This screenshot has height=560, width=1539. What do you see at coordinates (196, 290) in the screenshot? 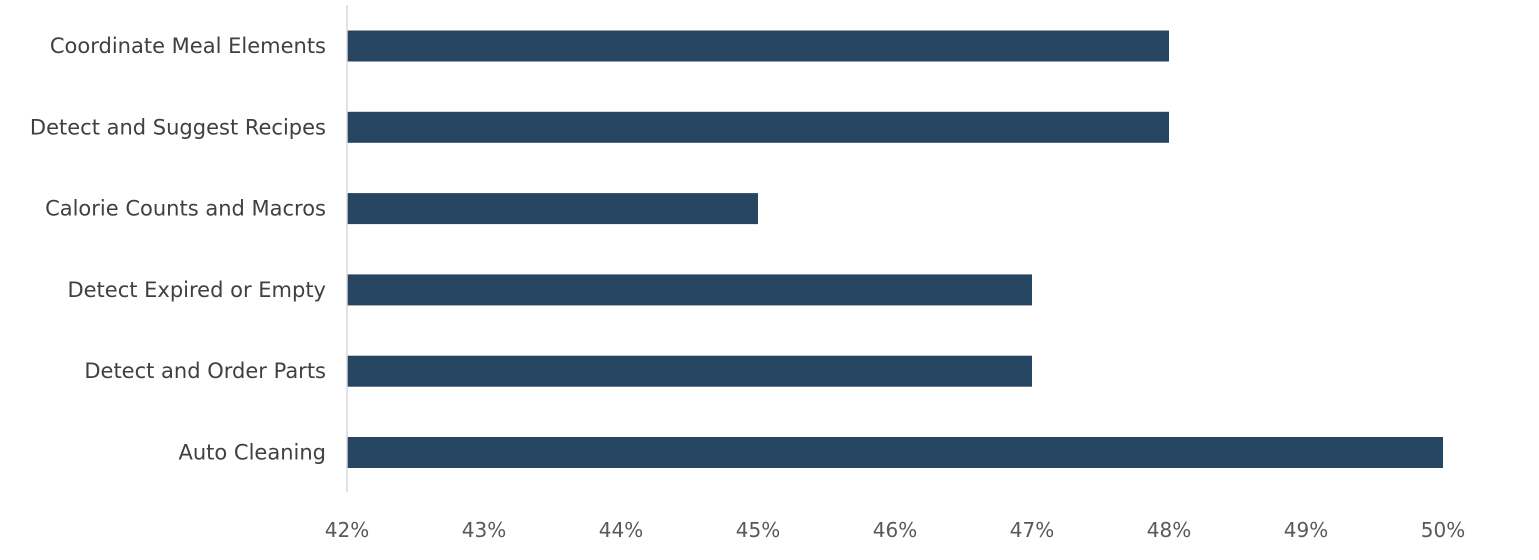
I see `category-label: Detect Expired or Empty` at bounding box center [196, 290].